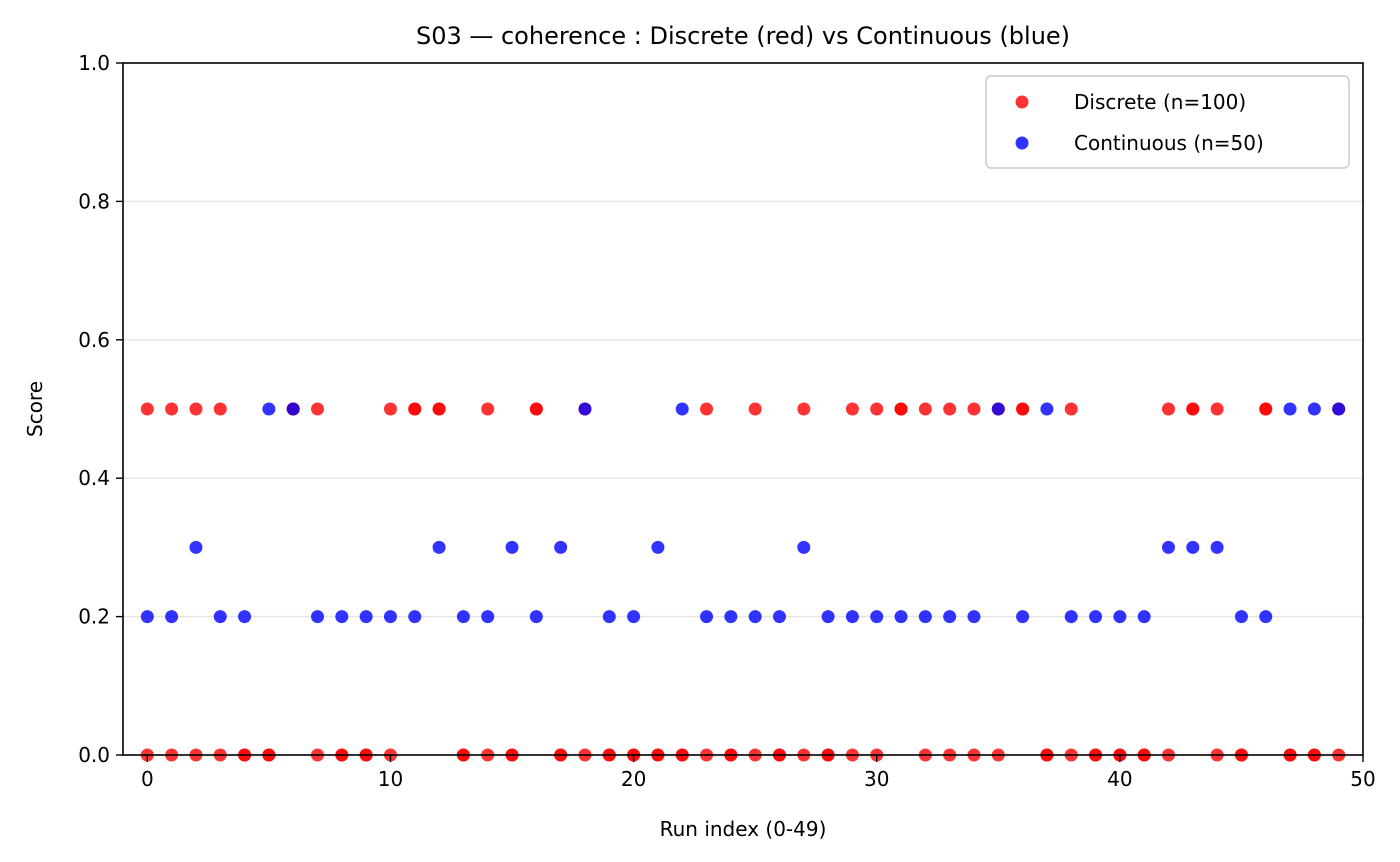 The image size is (1400, 862). Describe the element at coordinates (94, 755) in the screenshot. I see `y-tick-label: 0.0` at that location.